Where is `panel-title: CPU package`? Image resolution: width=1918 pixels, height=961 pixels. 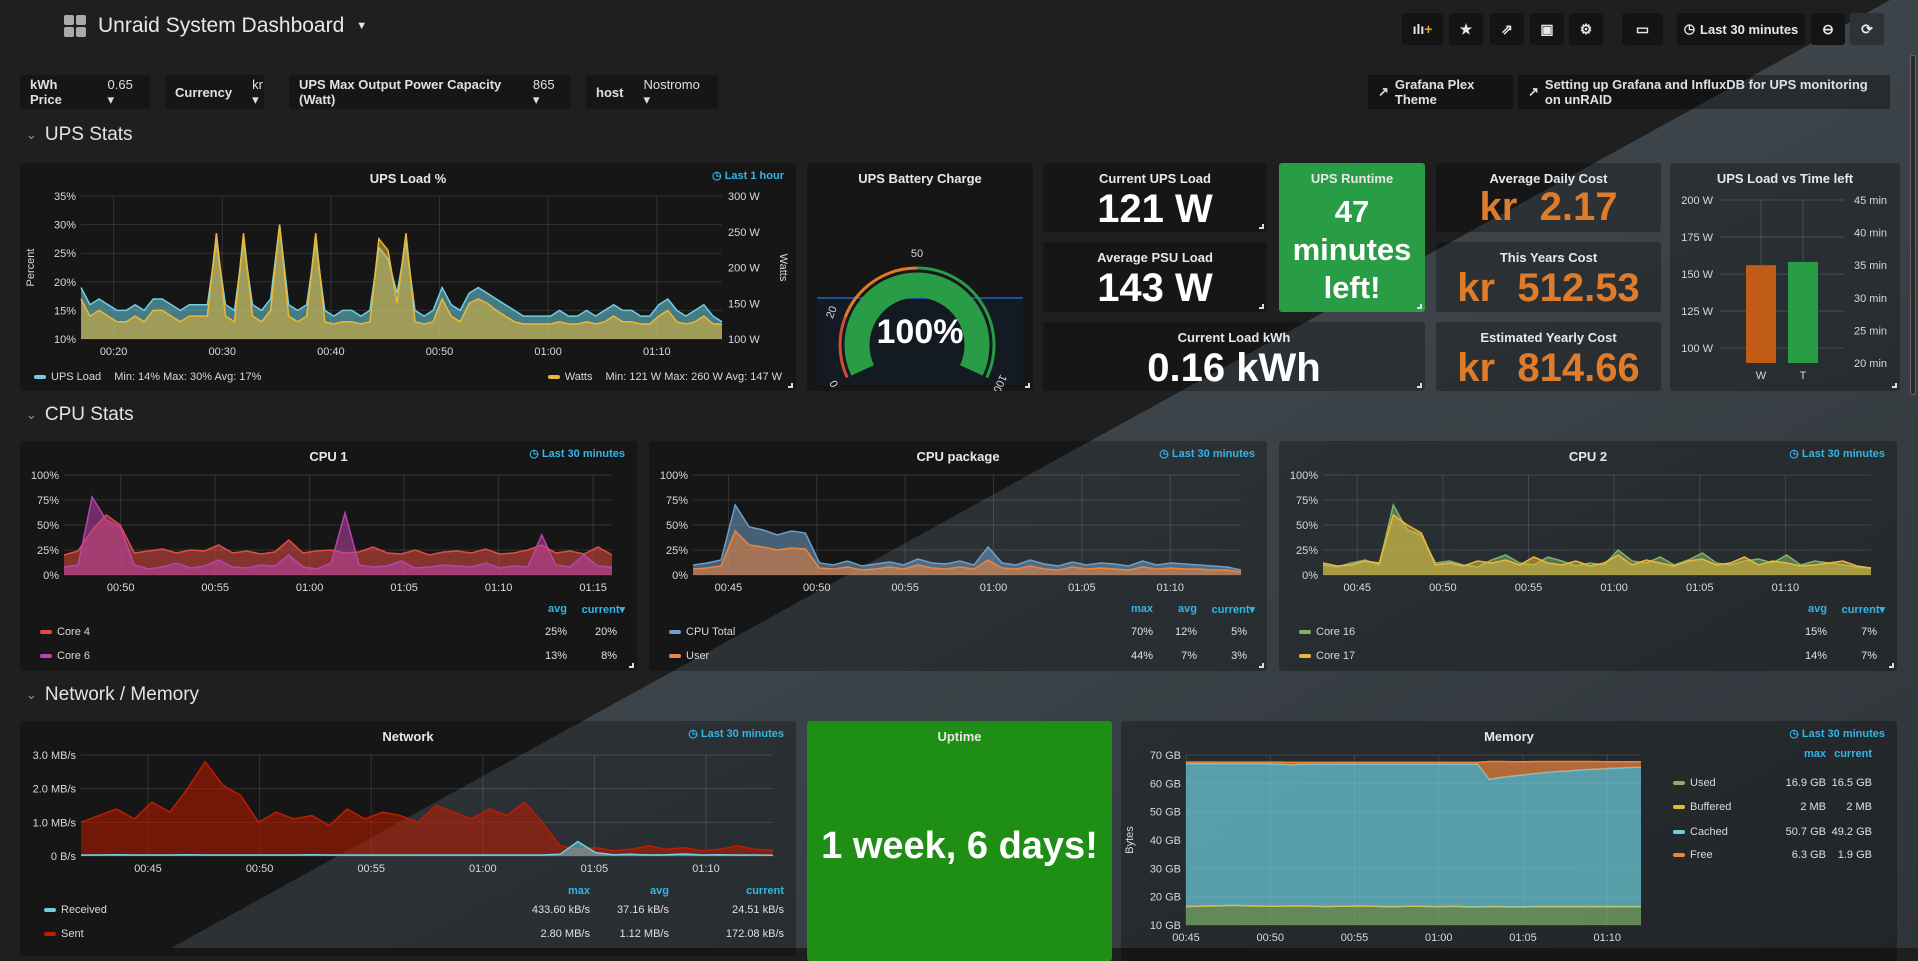 panel-title: CPU package is located at coordinates (958, 456).